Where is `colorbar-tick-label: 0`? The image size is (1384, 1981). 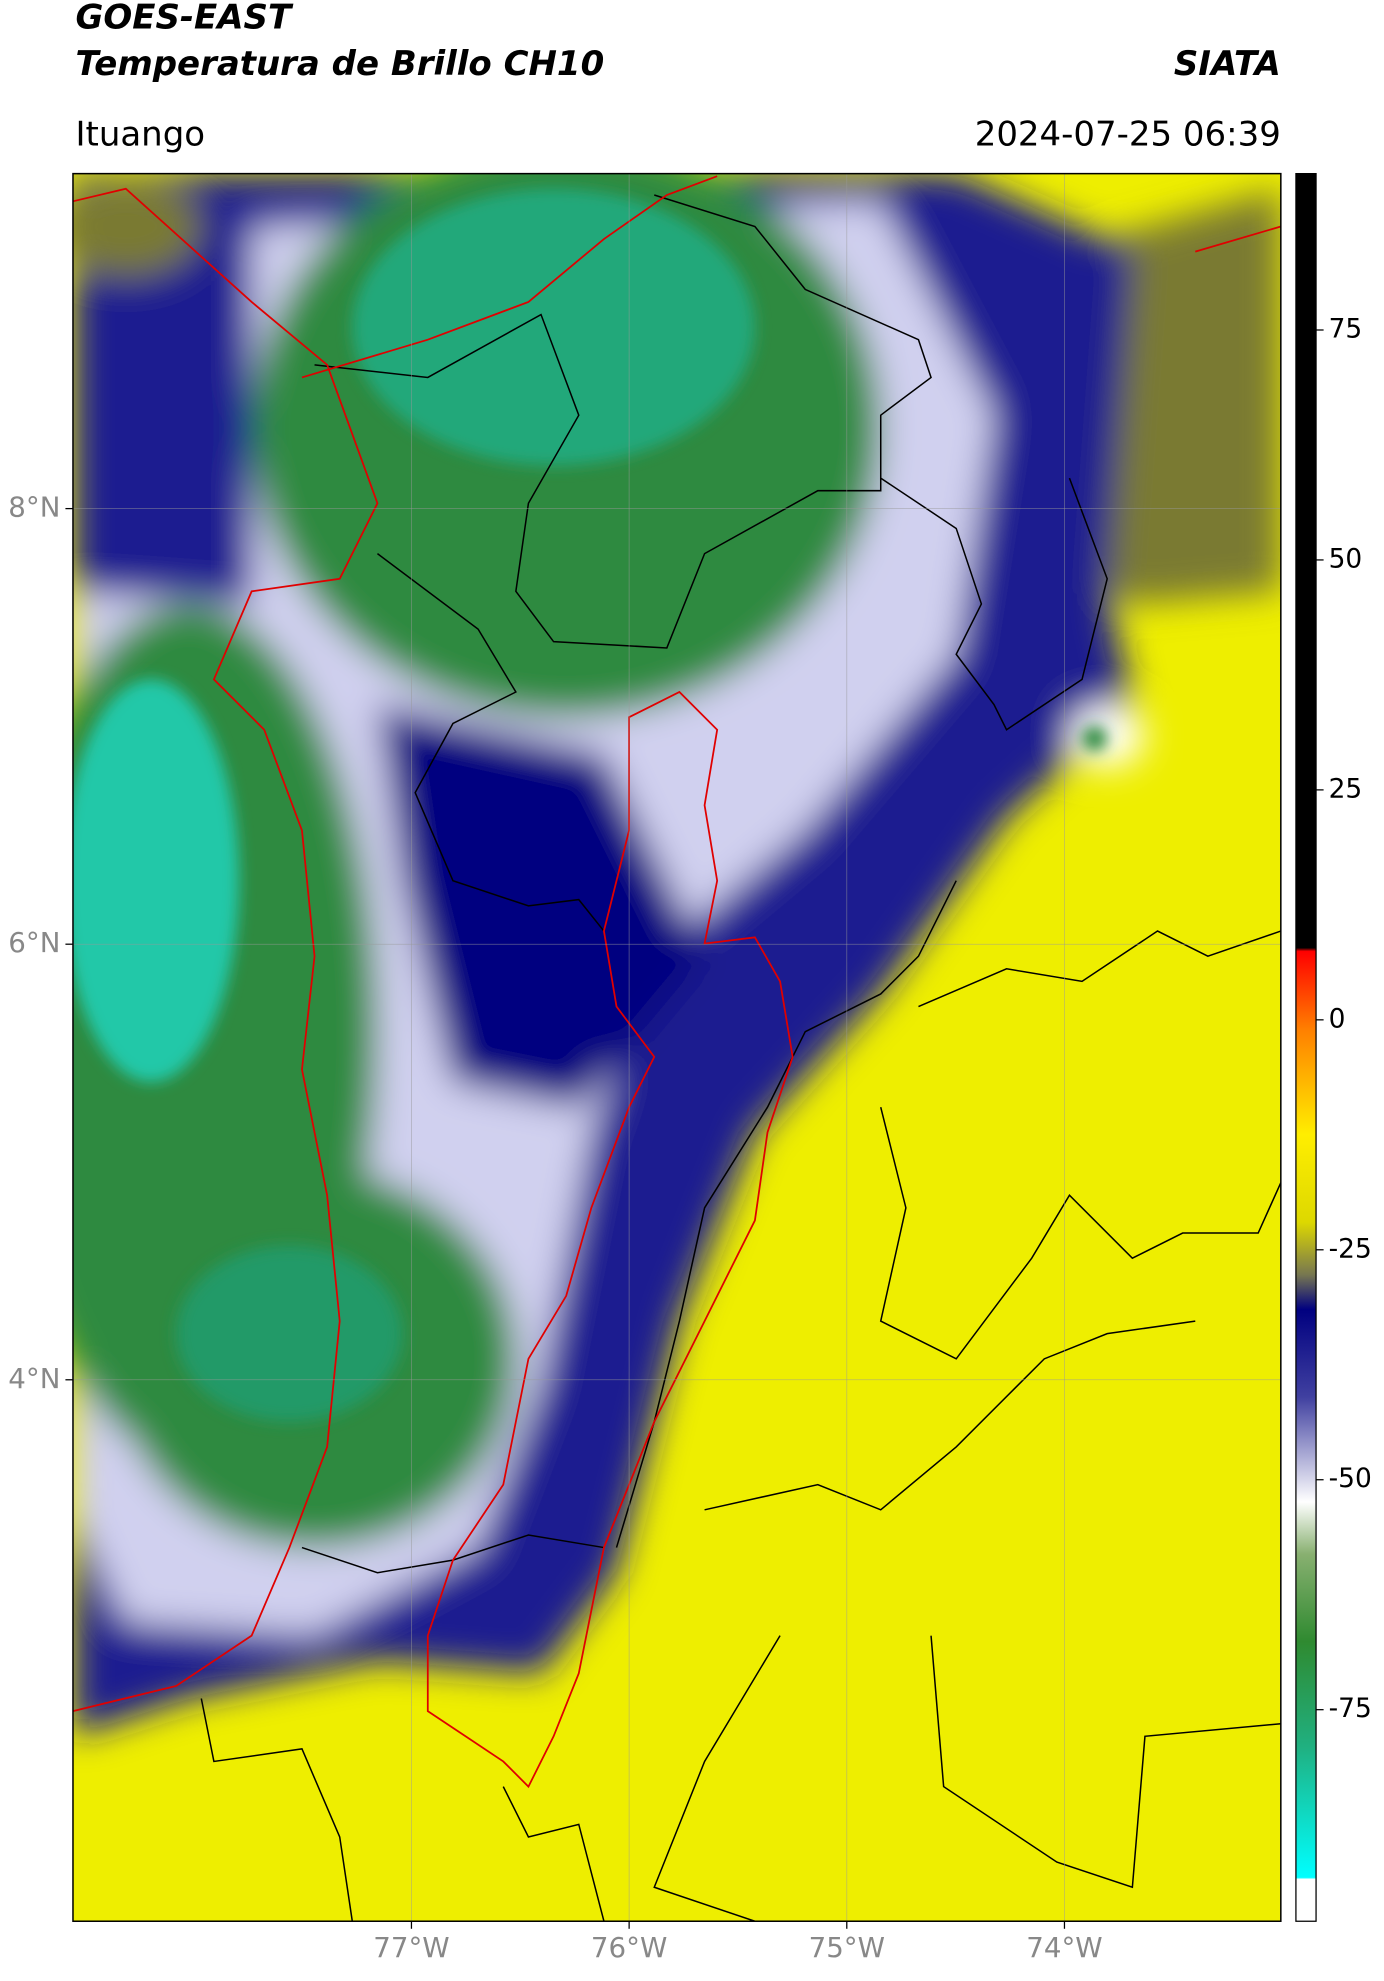 colorbar-tick-label: 0 is located at coordinates (1337, 1018).